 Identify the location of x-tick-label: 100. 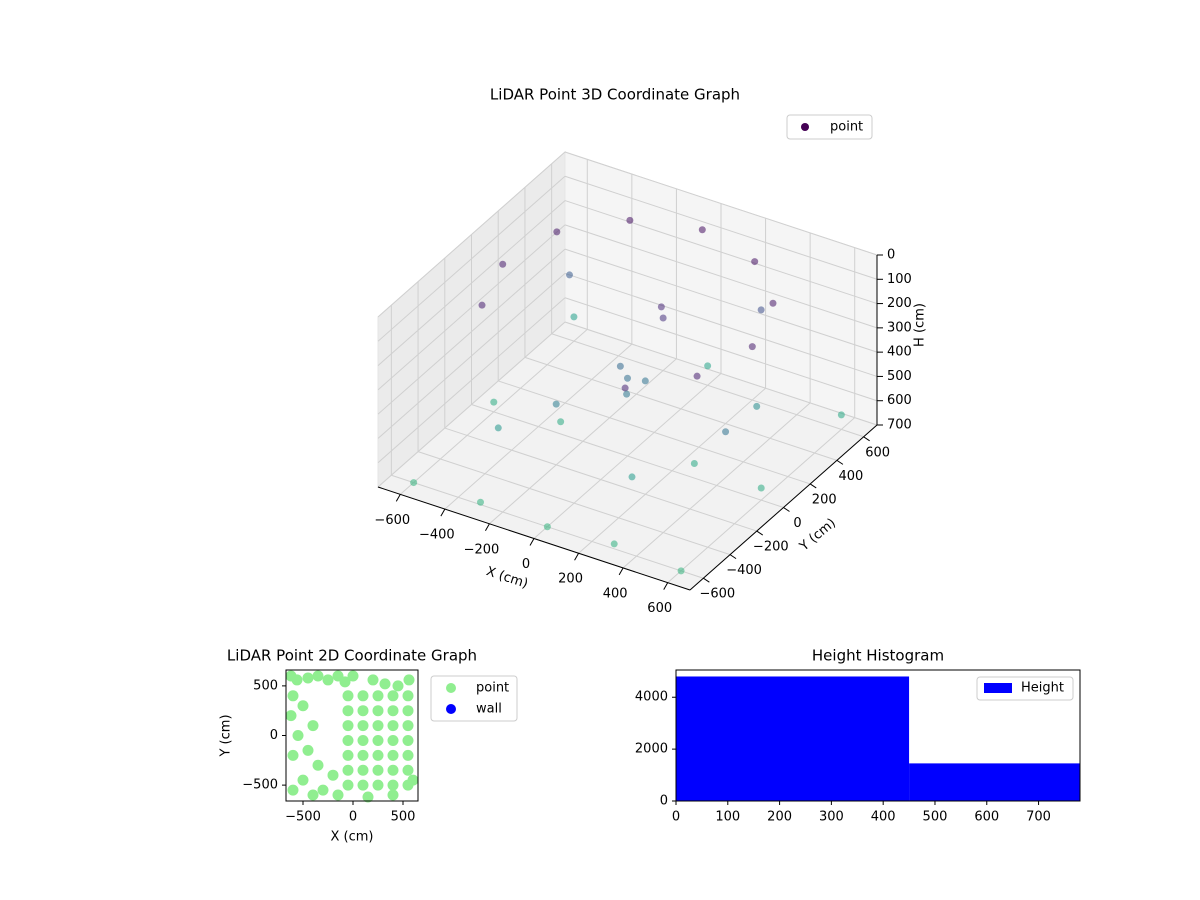
(727, 817).